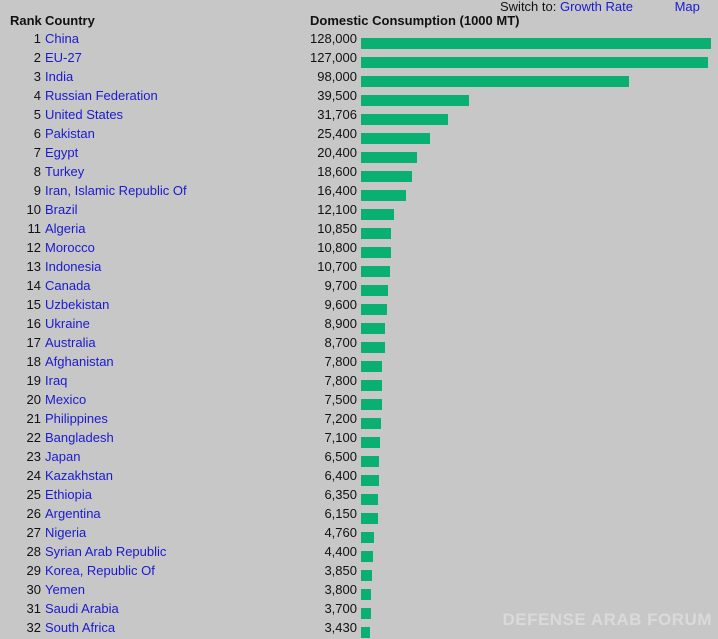 This screenshot has height=639, width=718. What do you see at coordinates (79, 361) in the screenshot?
I see `country-link: Afghanistan` at bounding box center [79, 361].